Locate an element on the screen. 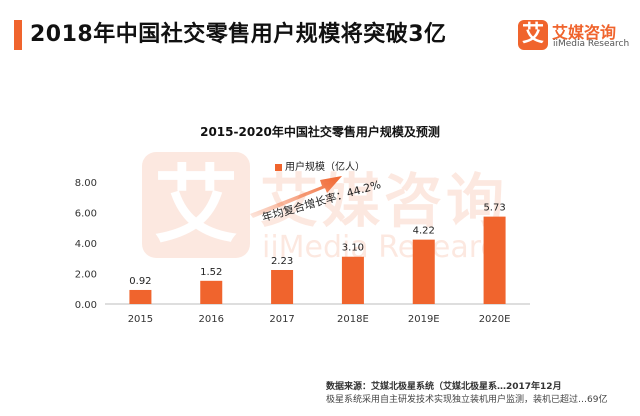 The image size is (640, 416). legend-label: 用户规模（亿人） is located at coordinates (325, 167).